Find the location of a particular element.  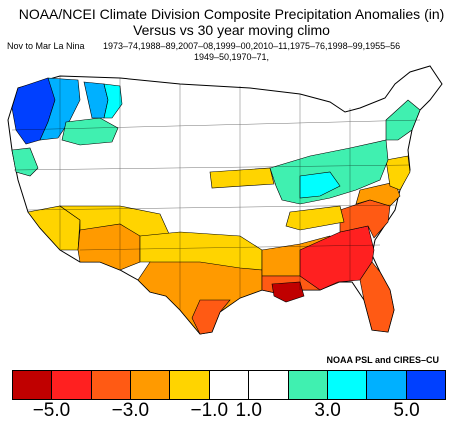

season-label: Nov to Mar La Nina is located at coordinates (46, 46).